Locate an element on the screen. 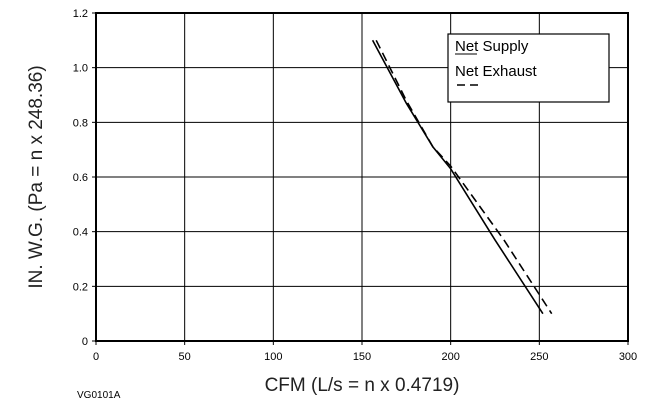 Image resolution: width=651 pixels, height=402 pixels. y-tick-labels: 0 0.2 0.4 0.6 0.8 1.0 1.2 is located at coordinates (84, 178).